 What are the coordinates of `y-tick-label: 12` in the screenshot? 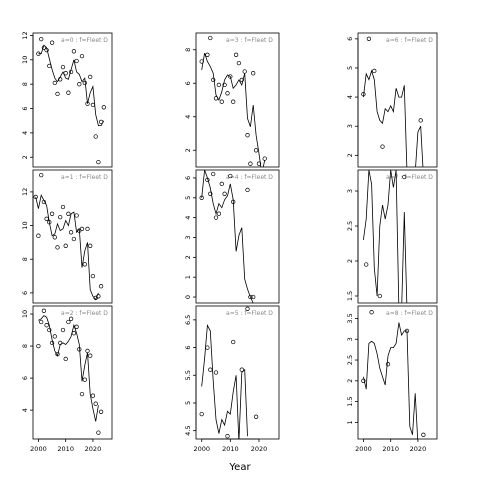 It's located at (25, 192).